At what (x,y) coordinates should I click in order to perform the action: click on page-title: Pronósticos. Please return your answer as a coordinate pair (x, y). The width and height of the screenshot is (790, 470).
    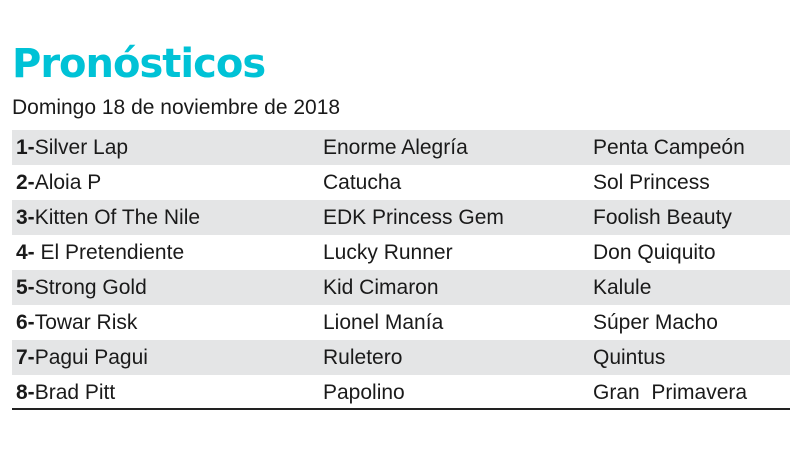
    Looking at the image, I should click on (139, 64).